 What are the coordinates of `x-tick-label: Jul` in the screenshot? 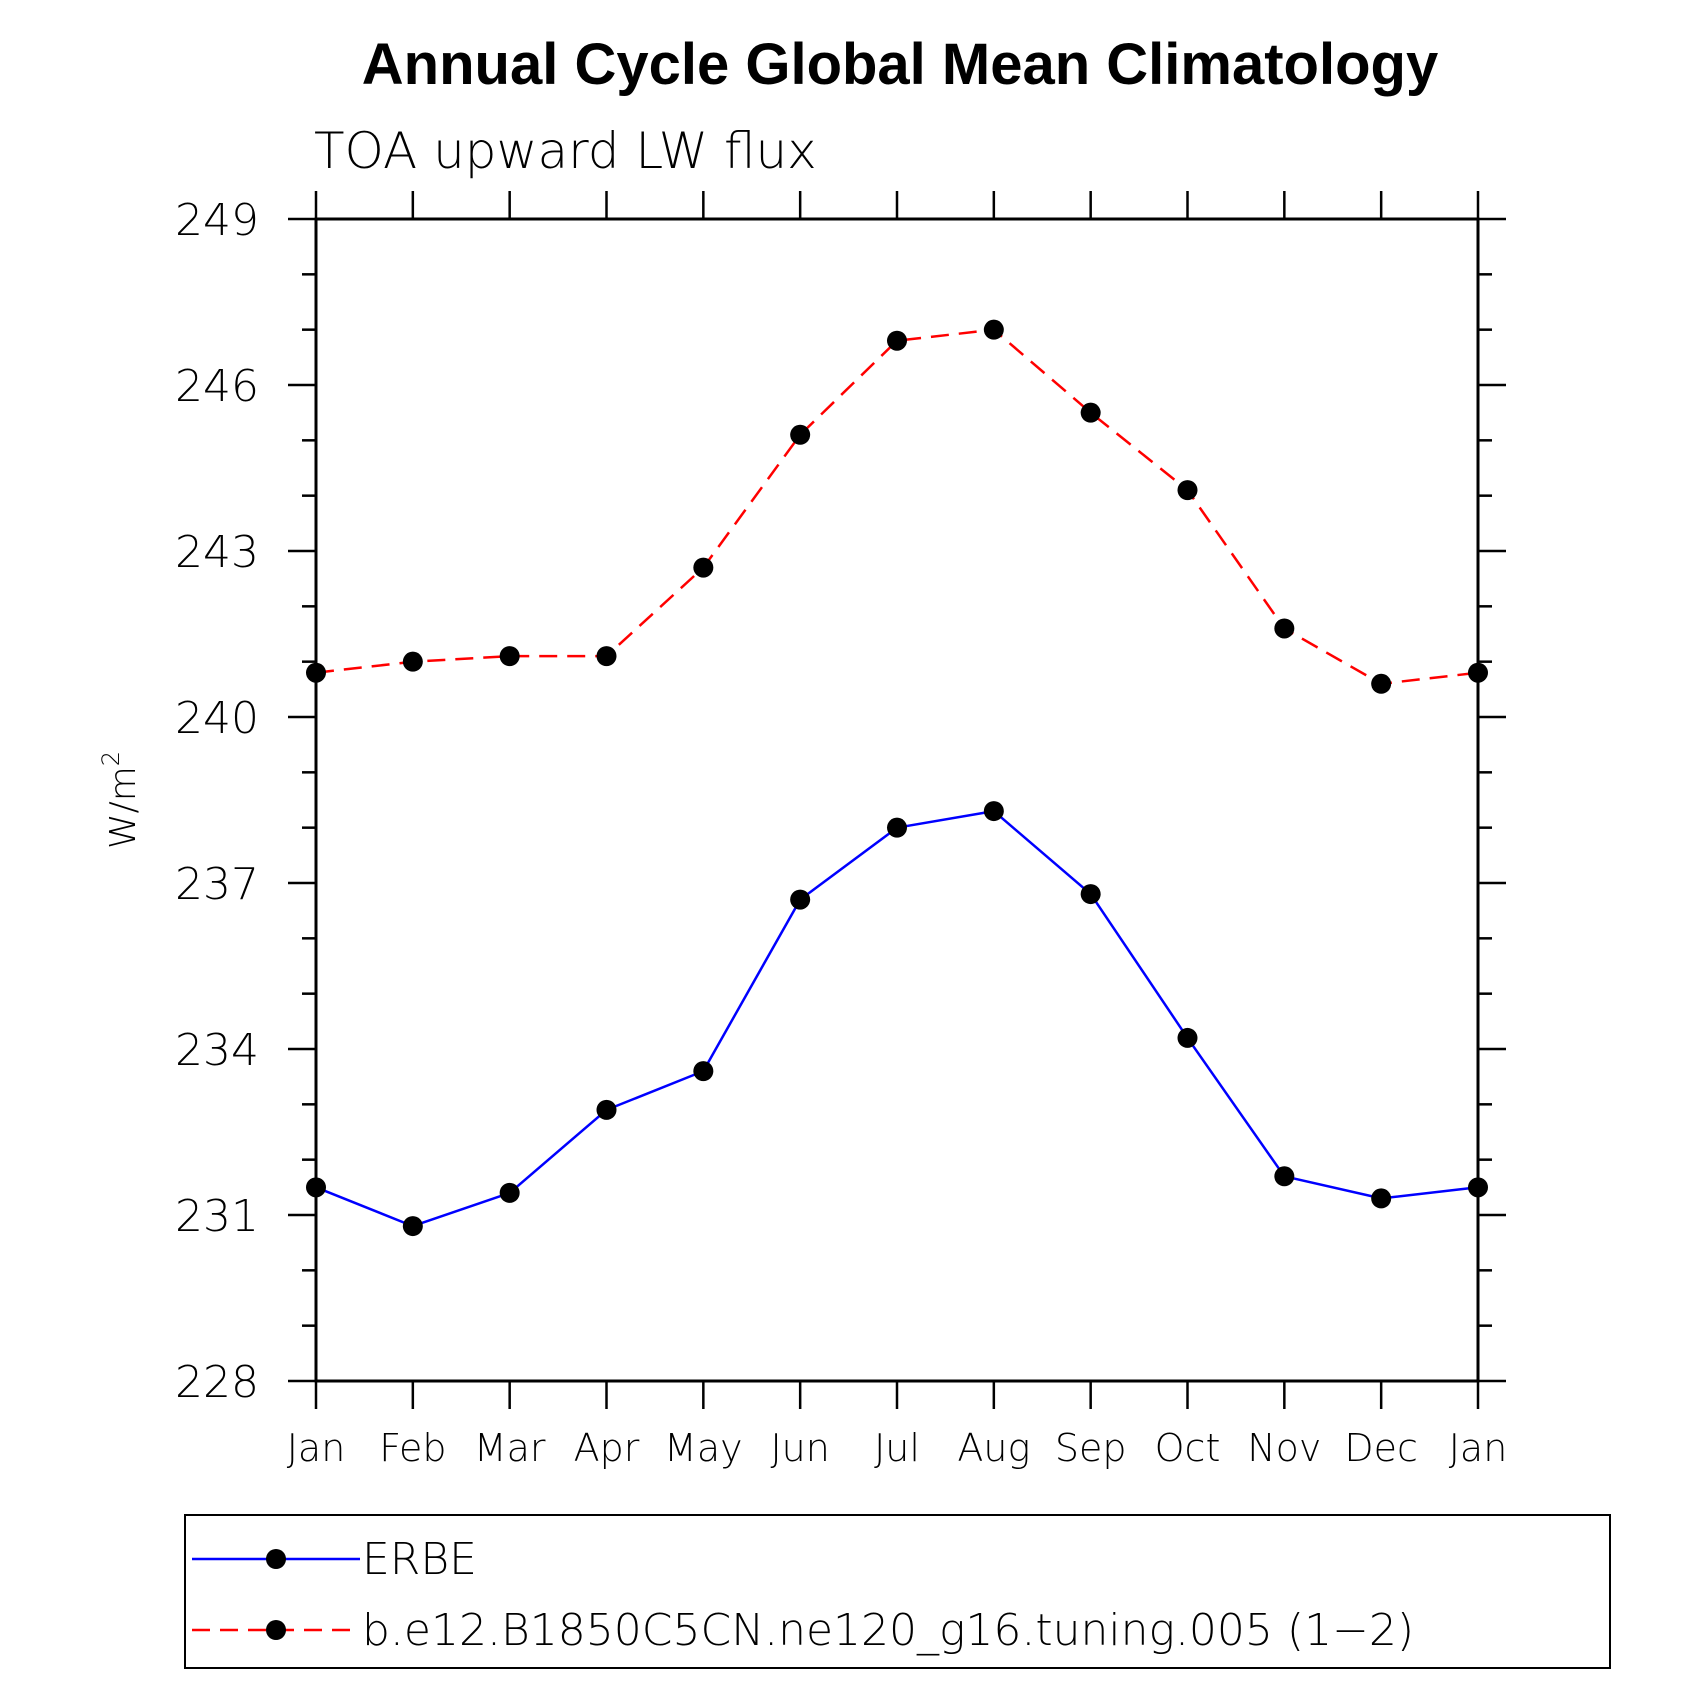 It's located at (897, 1448).